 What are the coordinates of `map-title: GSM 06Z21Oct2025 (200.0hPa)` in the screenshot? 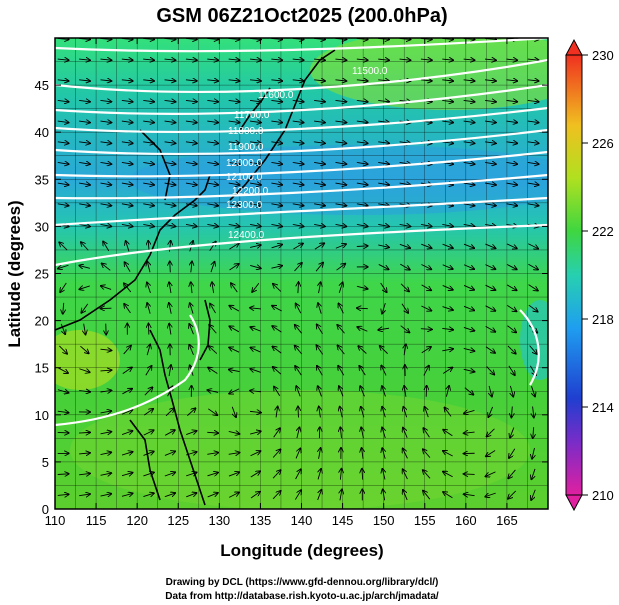 It's located at (301, 16).